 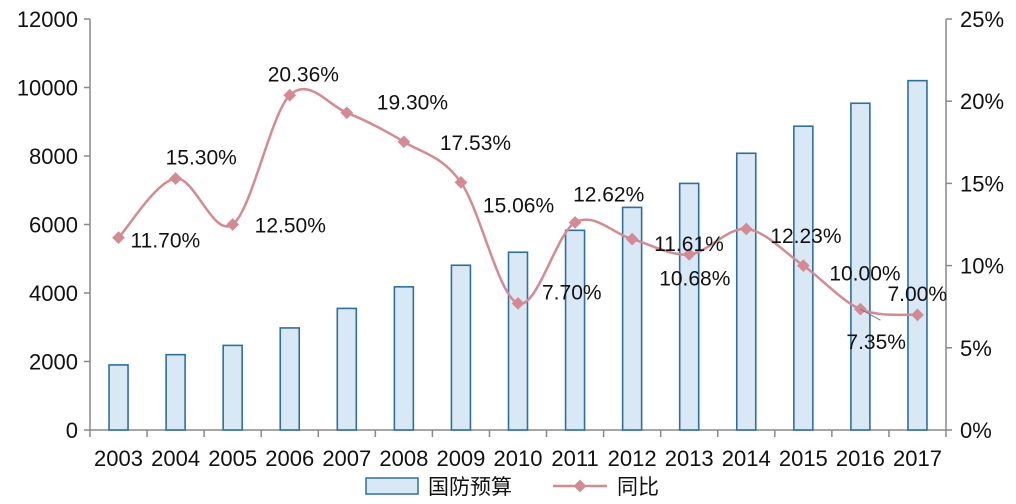 I want to click on yoy-data-label: 12.62%, so click(x=608, y=195).